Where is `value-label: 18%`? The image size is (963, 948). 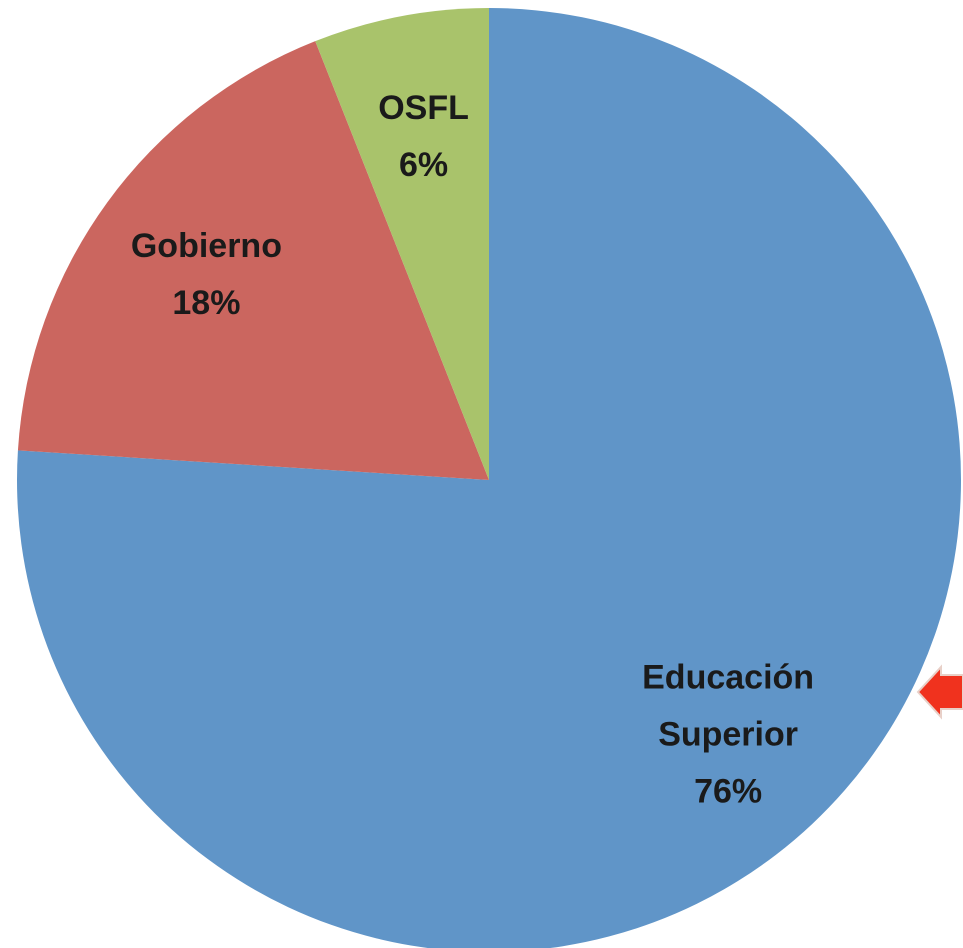
value-label: 18% is located at coordinates (206, 302).